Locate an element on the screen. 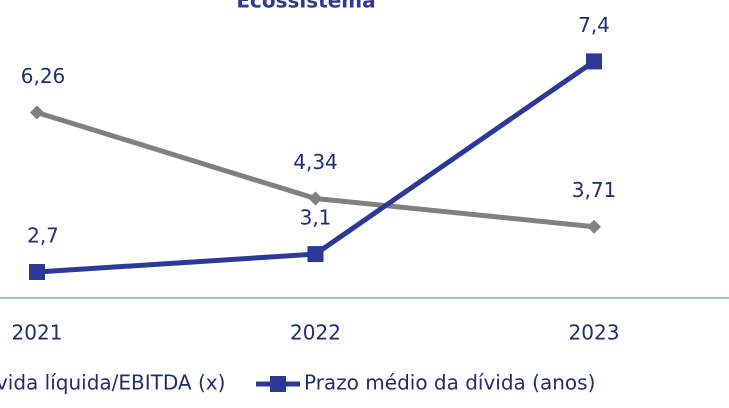  legend-label: Prazo médio da dívida (anos) is located at coordinates (449, 383).